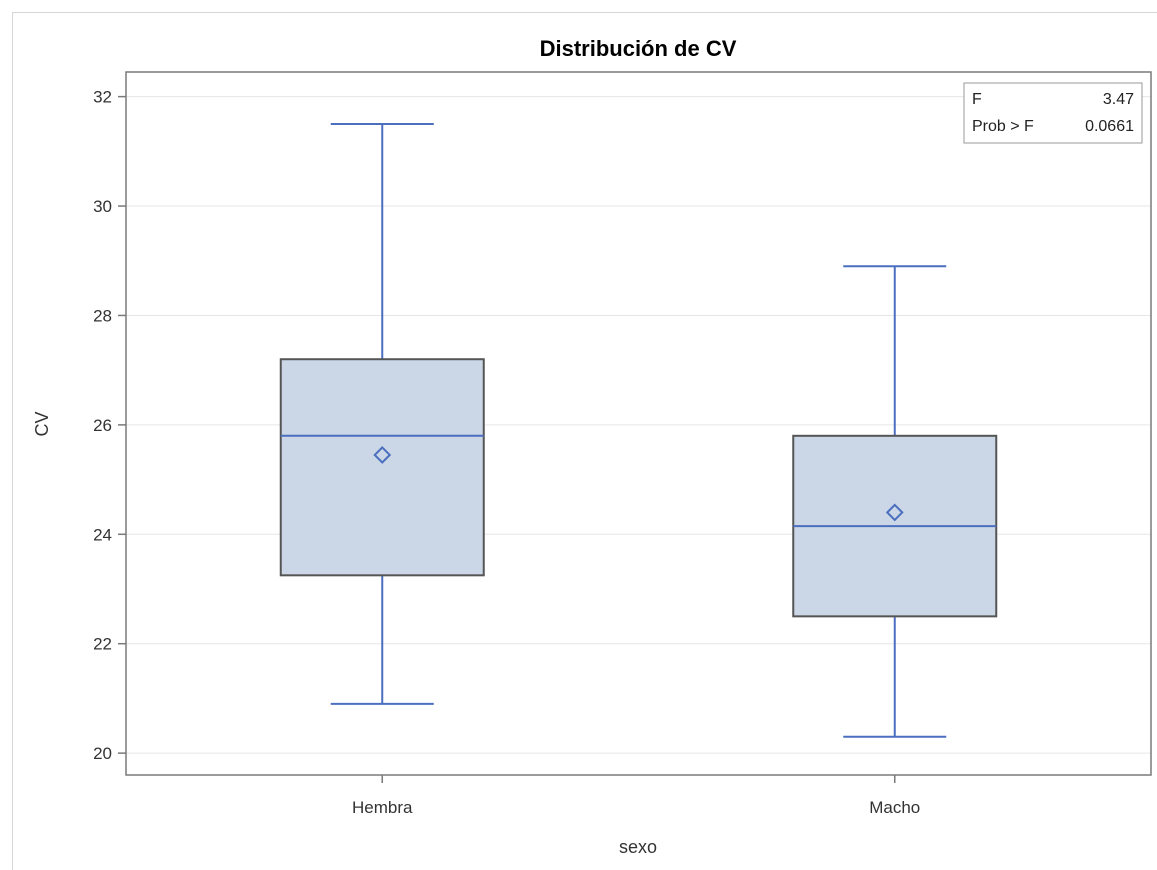 This screenshot has height=870, width=1157. I want to click on x-axis: Hembra Macho, so click(636, 796).